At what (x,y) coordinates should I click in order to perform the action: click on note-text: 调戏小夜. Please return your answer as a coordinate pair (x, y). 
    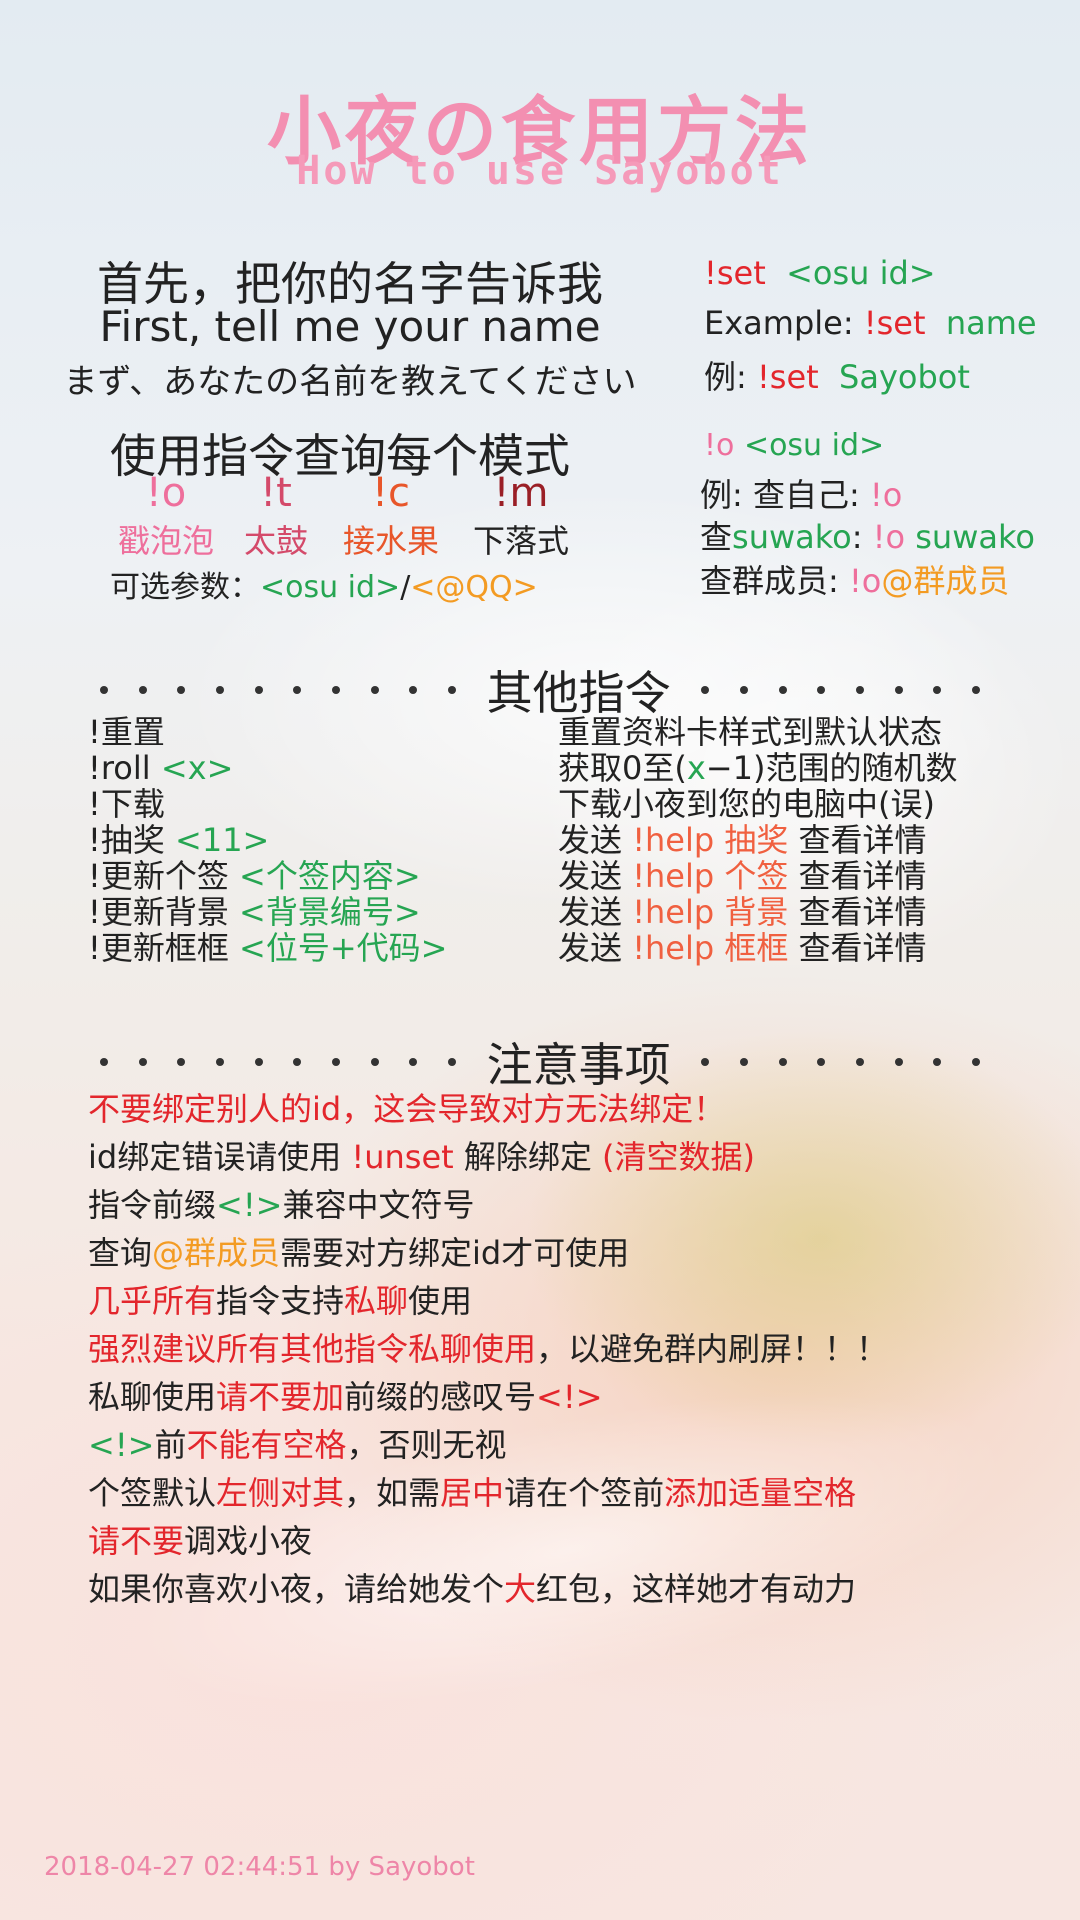
    Looking at the image, I should click on (248, 1541).